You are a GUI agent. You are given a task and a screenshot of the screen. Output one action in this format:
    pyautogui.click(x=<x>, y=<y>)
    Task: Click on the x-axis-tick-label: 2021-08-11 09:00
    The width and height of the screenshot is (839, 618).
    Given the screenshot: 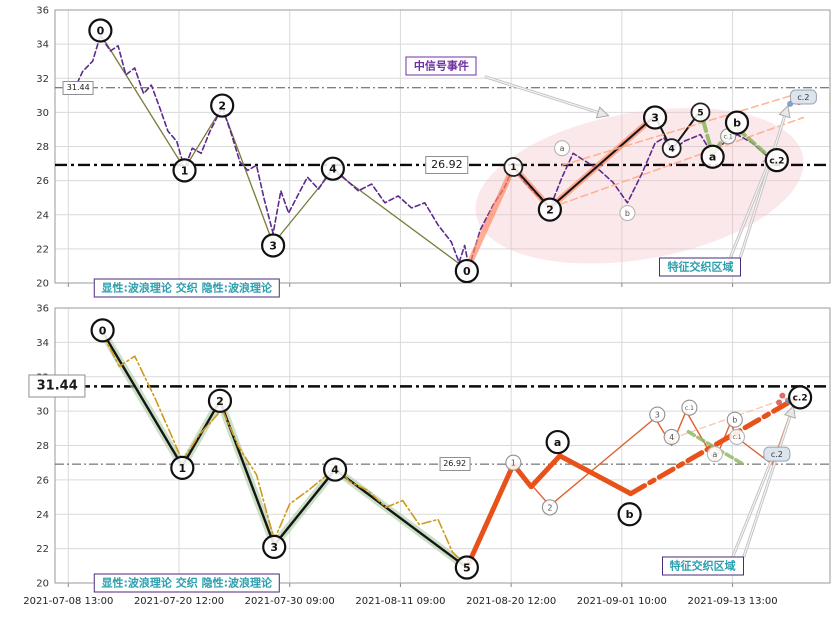 What is the action you would take?
    pyautogui.click(x=400, y=601)
    